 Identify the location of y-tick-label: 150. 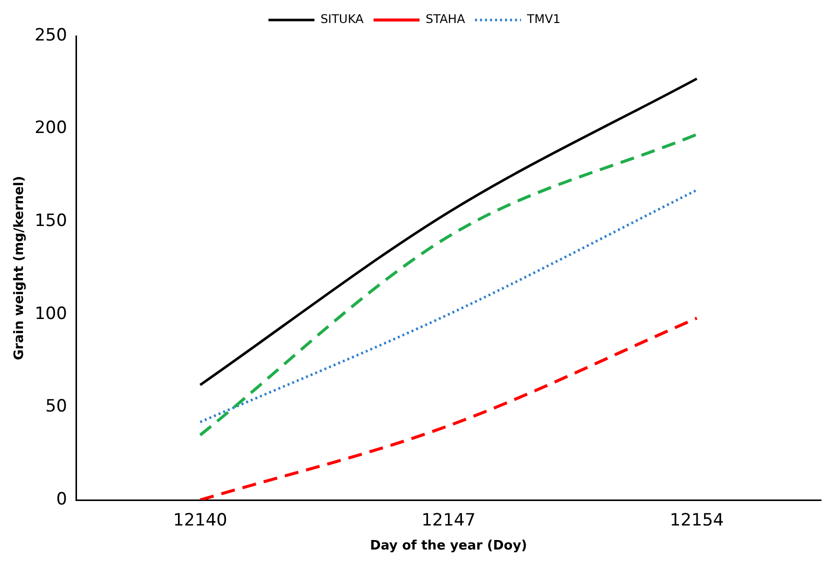
(51, 221).